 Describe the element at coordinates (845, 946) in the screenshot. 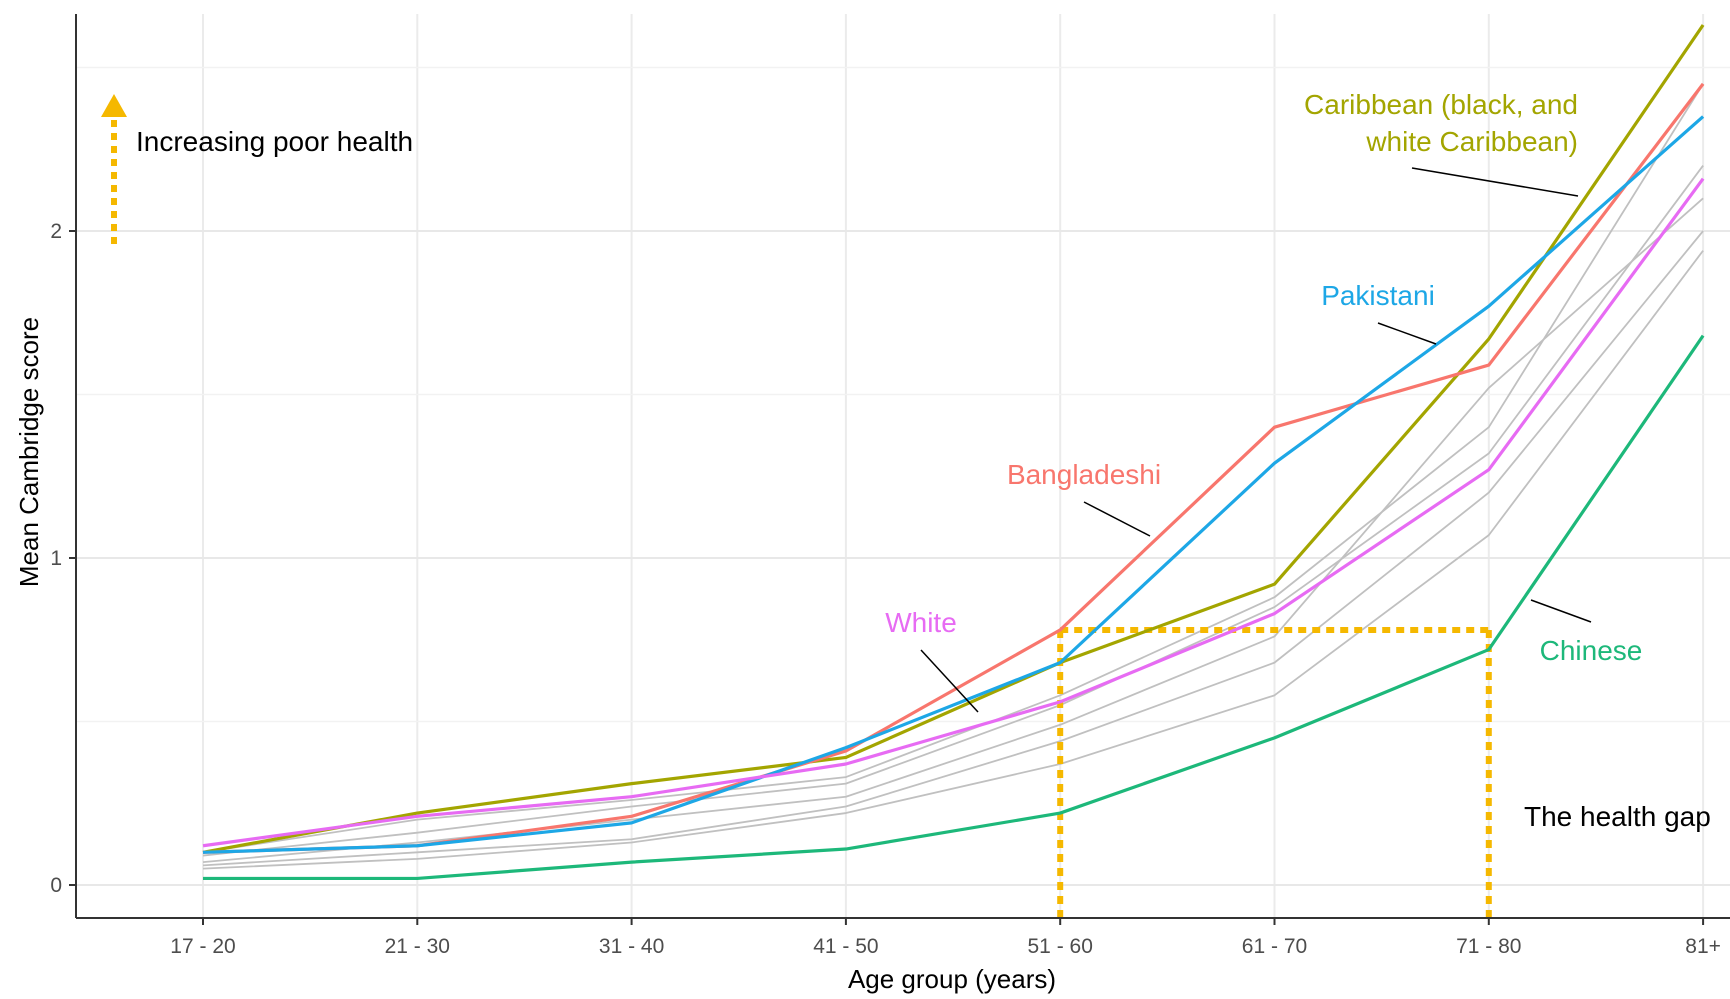

I see `x-tick-label: 41 - 50` at that location.